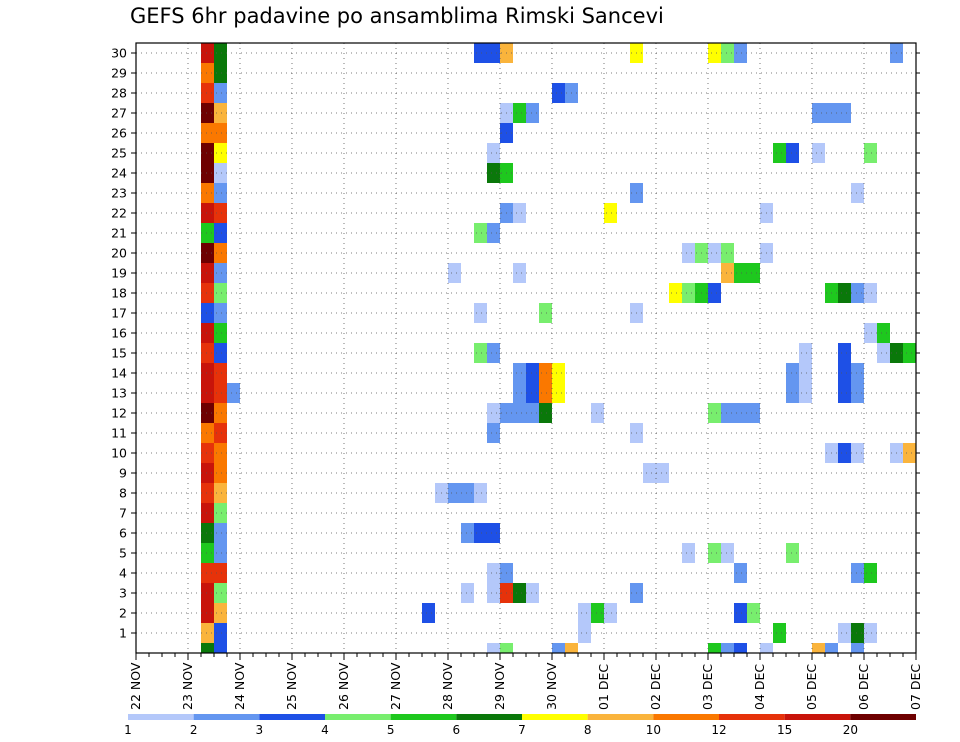 Image resolution: width=960 pixels, height=742 pixels. Describe the element at coordinates (655, 687) in the screenshot. I see `x-tick-label: 02 DEC` at that location.